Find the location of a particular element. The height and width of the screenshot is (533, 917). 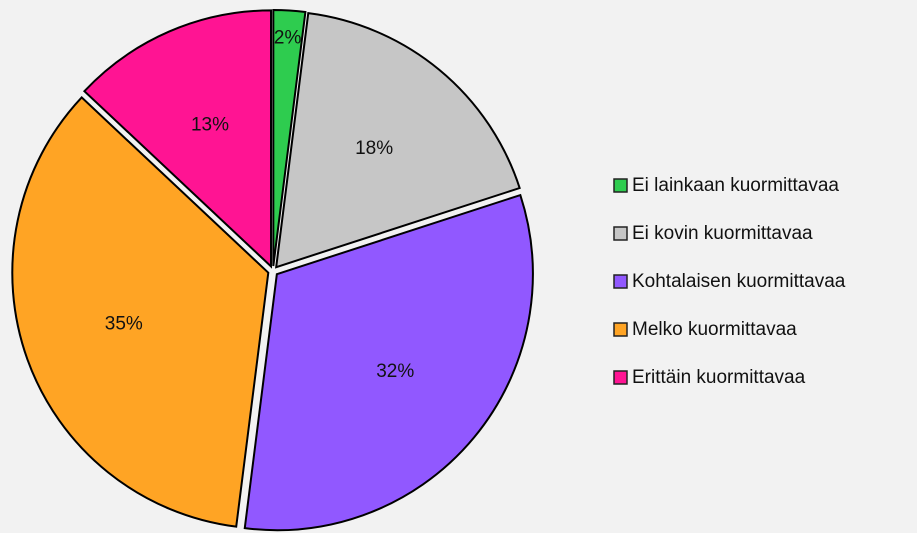

slice-label: 18% is located at coordinates (374, 148).